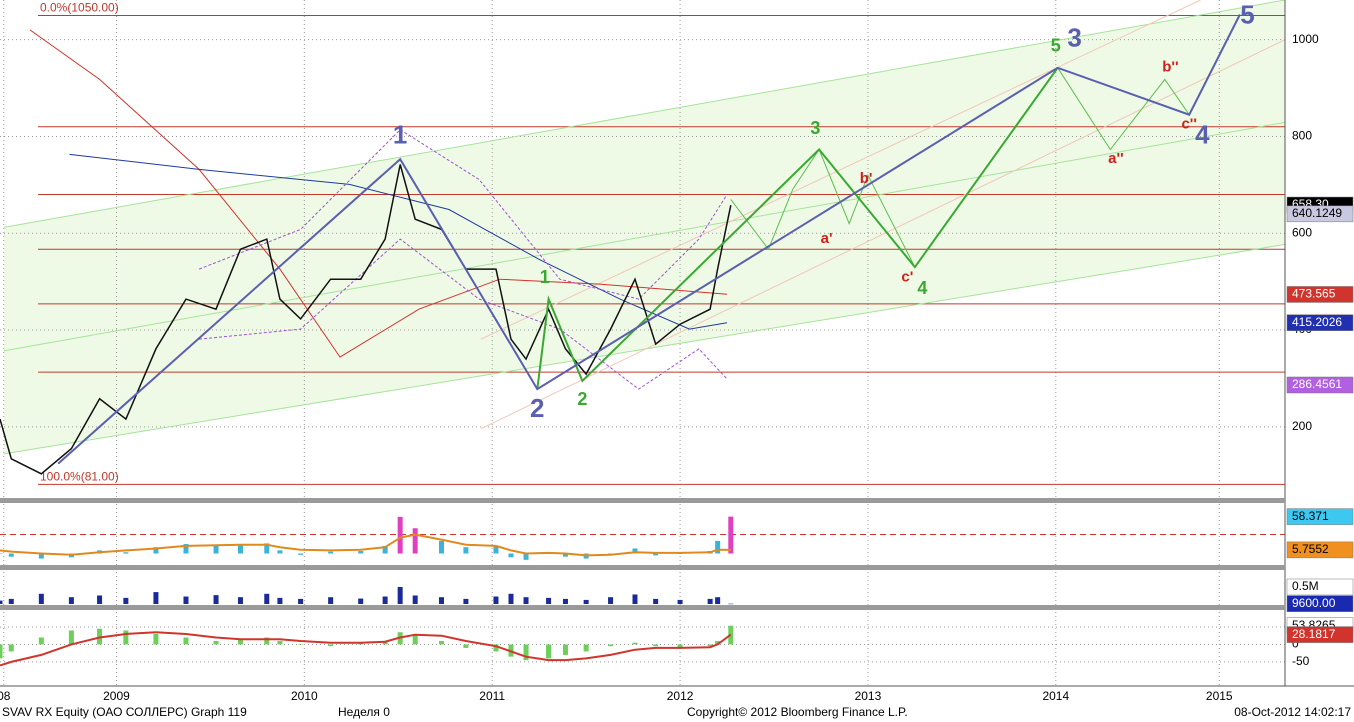 This screenshot has height=722, width=1354. Describe the element at coordinates (1302, 232) in the screenshot. I see `y-tick-label: 600` at that location.